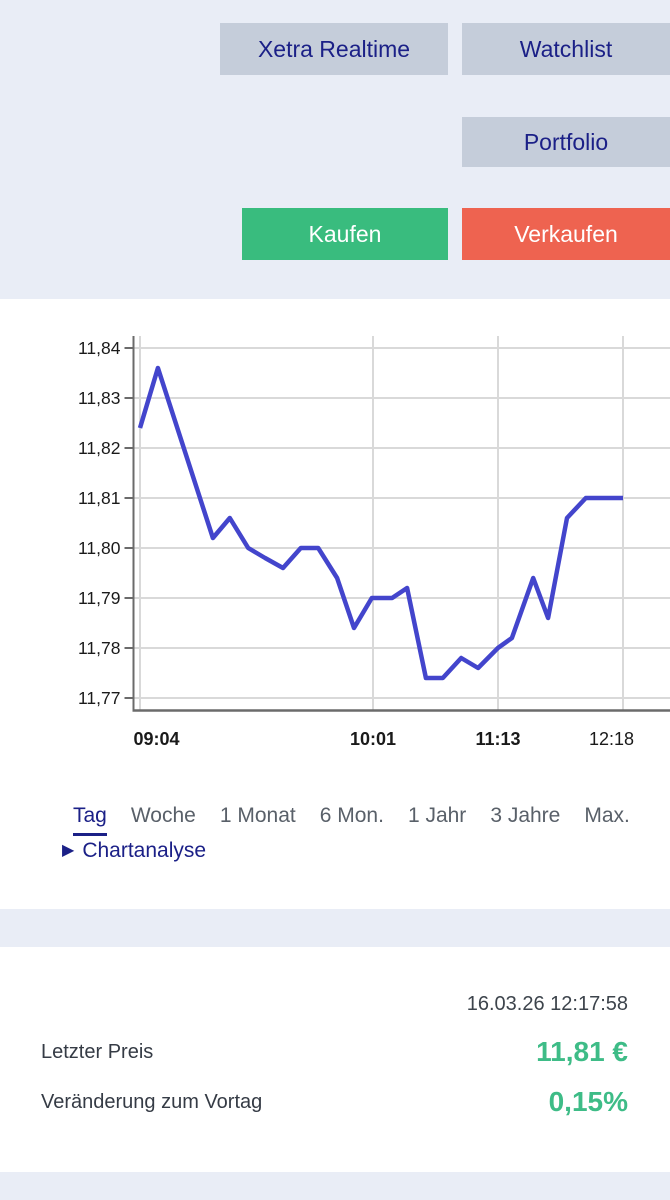 The image size is (670, 1200). What do you see at coordinates (373, 739) in the screenshot?
I see `svg-text: 10:01` at bounding box center [373, 739].